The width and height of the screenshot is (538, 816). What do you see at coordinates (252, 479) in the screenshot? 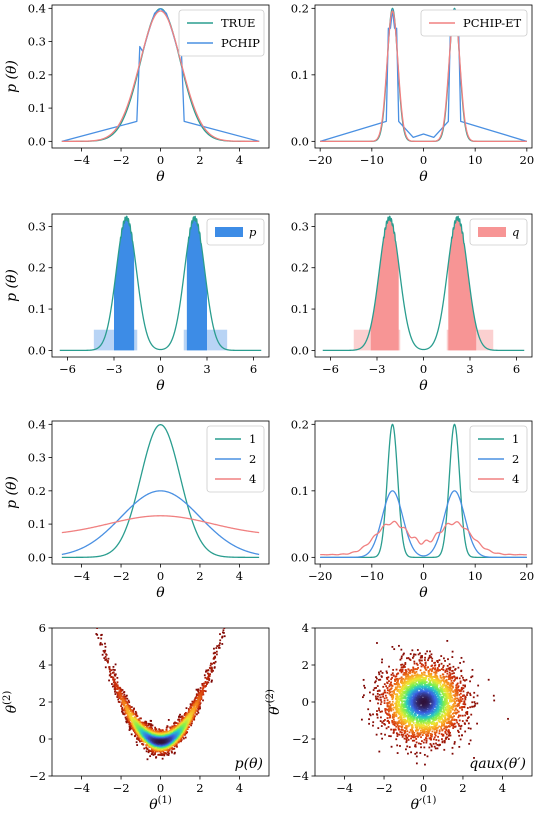
I see `legend-label: 4` at bounding box center [252, 479].